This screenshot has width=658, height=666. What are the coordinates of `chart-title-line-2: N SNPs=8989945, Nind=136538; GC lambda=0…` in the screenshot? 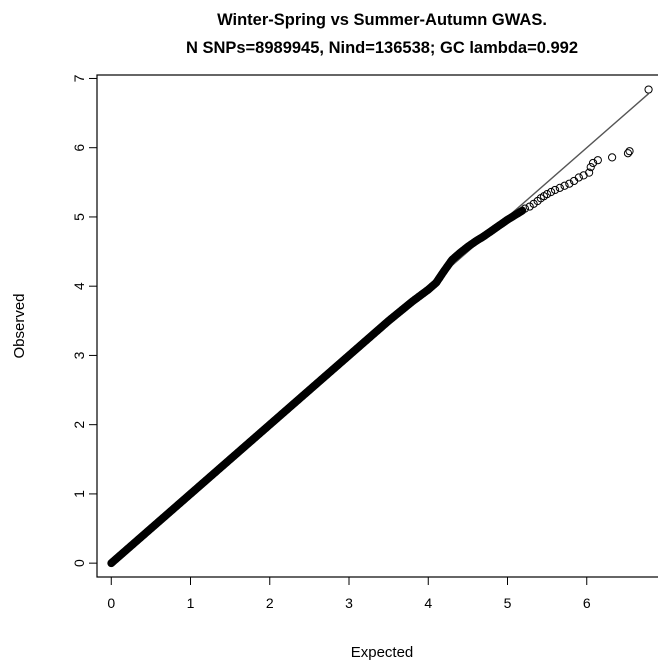 It's located at (382, 48).